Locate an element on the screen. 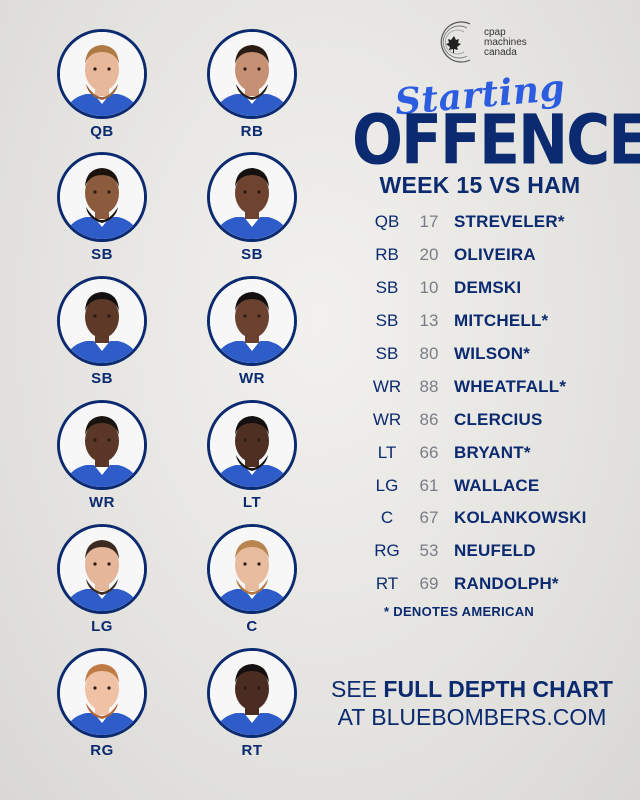  portrait-position-label: RB is located at coordinates (252, 131).